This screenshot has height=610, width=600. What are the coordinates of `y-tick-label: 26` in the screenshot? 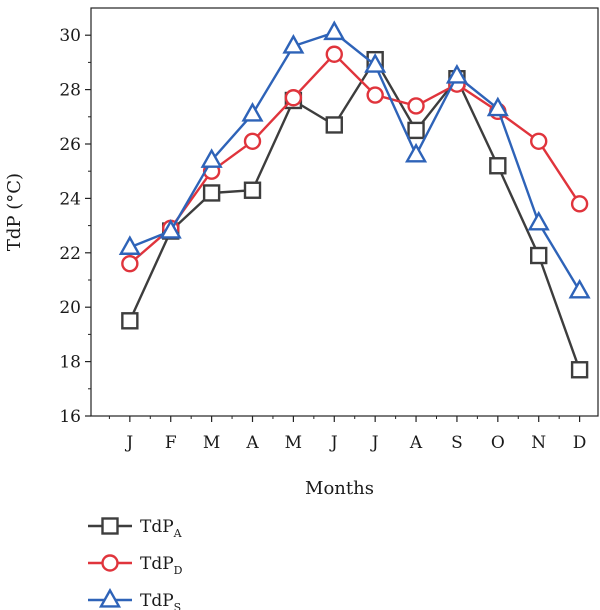 It's located at (70, 145).